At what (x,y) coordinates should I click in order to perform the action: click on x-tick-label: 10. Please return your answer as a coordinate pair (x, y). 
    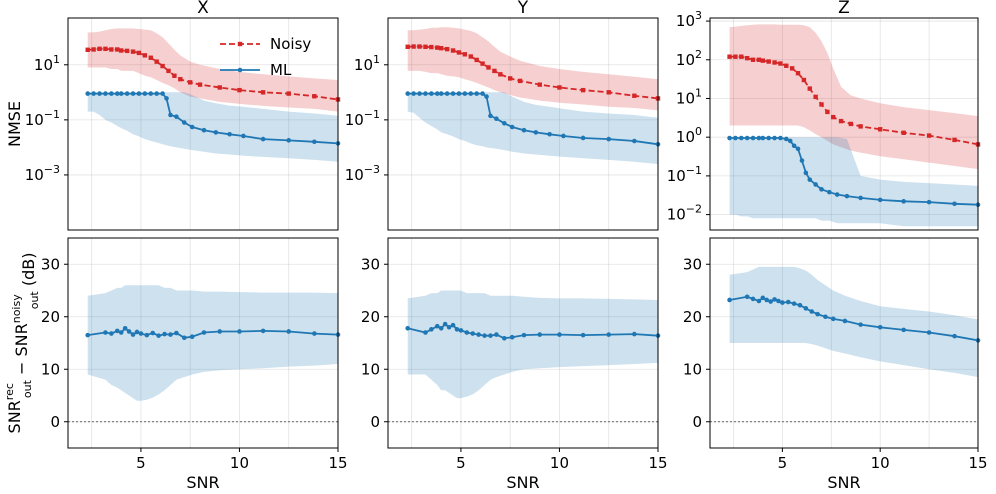
    Looking at the image, I should click on (880, 463).